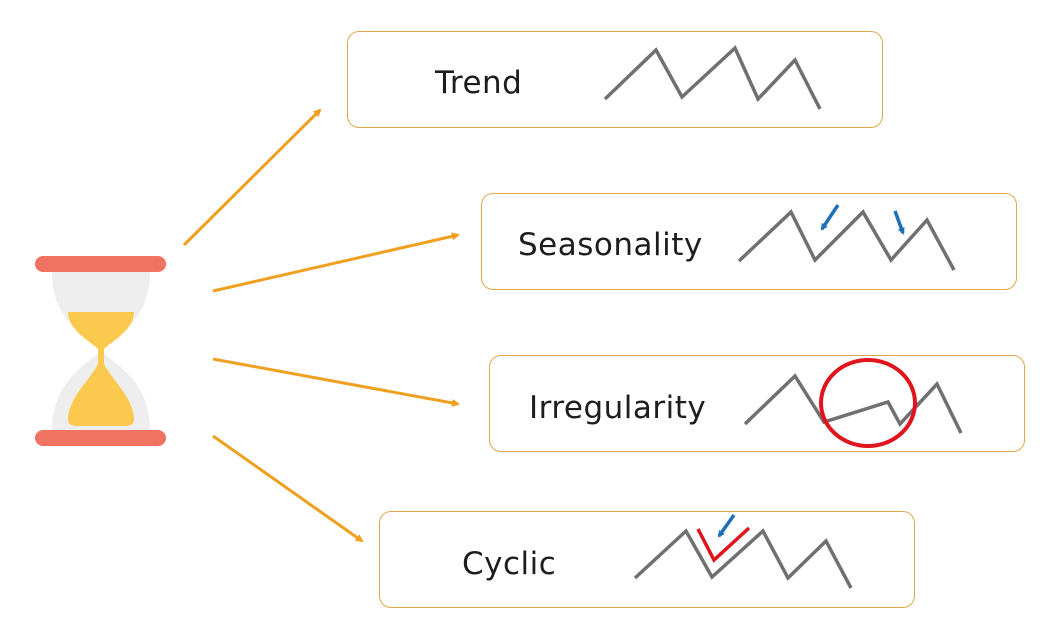  What do you see at coordinates (336, 262) in the screenshot?
I see `arrow-to-seasonality` at bounding box center [336, 262].